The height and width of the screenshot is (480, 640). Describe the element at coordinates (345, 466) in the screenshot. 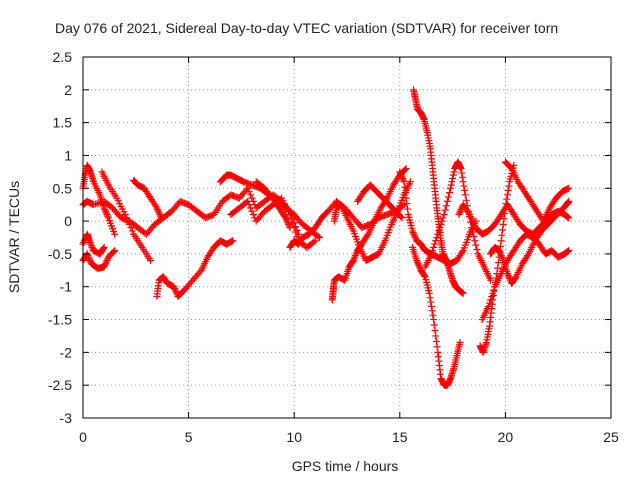

I see `x-axis-label: GPS time / hours` at that location.